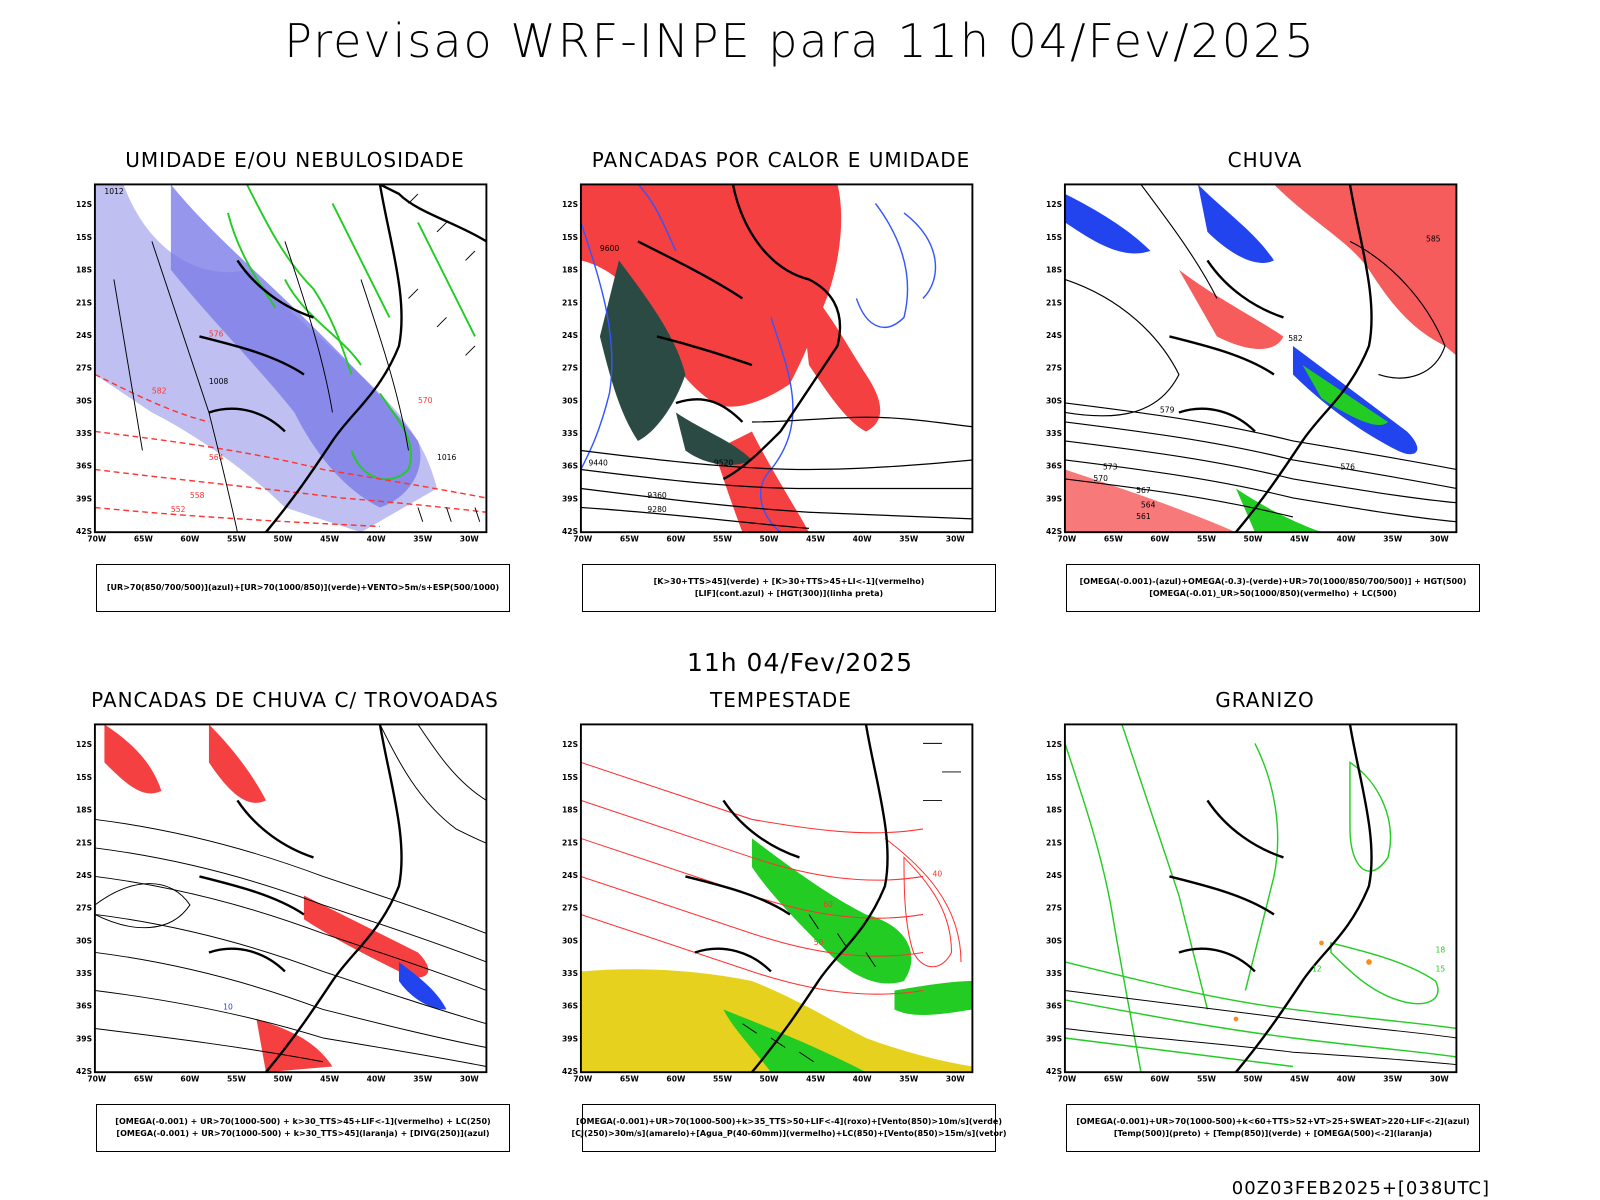  Describe the element at coordinates (1295, 338) in the screenshot. I see `contour-label: 582` at that location.